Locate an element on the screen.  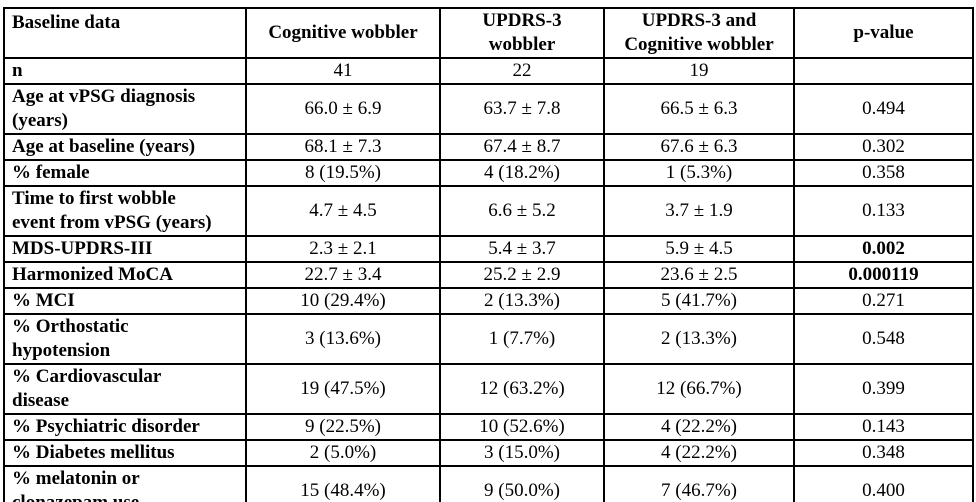
cell-pvalue: 0.133 is located at coordinates (883, 211).